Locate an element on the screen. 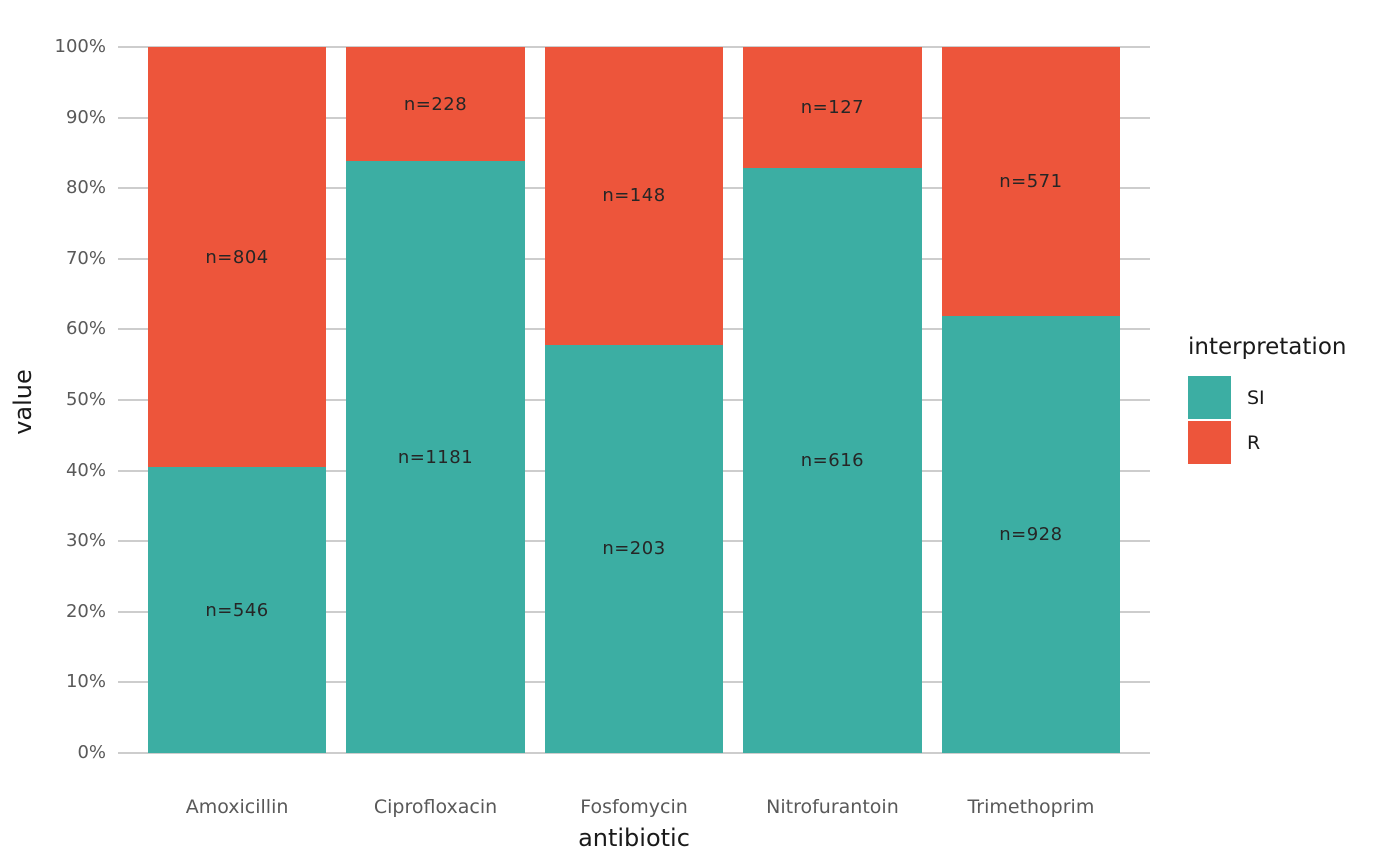 The width and height of the screenshot is (1400, 866). y-tick-label-90%: 90% is located at coordinates (85, 117).